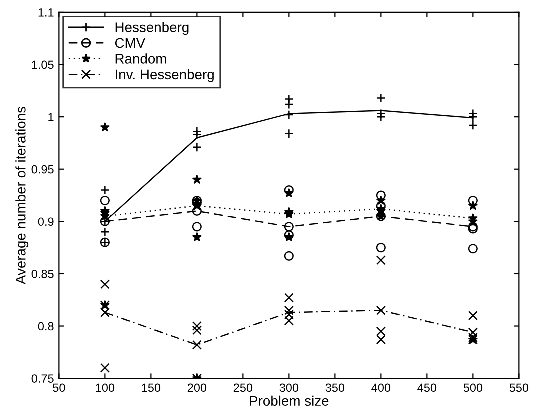 This screenshot has width=538, height=416. I want to click on x-tick-label: 100, so click(105, 388).